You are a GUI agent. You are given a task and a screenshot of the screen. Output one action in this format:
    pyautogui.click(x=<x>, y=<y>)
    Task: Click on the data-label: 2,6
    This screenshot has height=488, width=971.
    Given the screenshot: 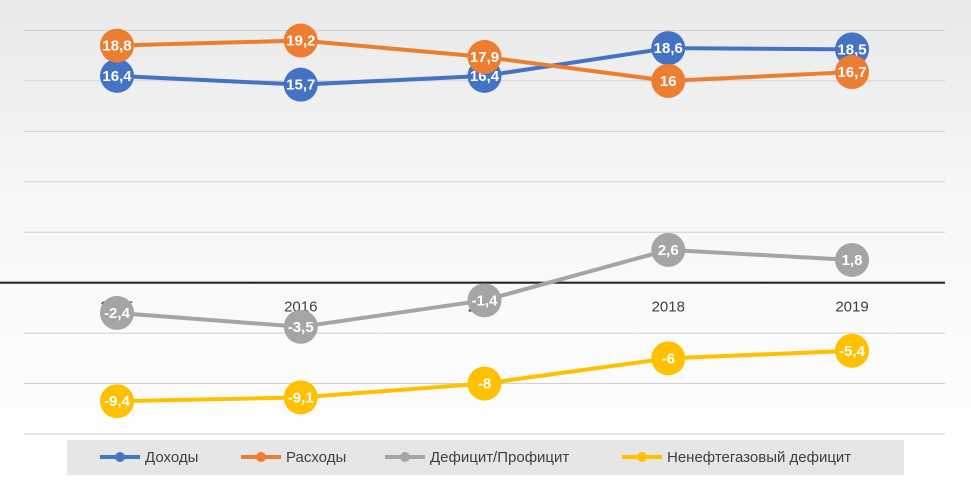 What is the action you would take?
    pyautogui.click(x=668, y=250)
    